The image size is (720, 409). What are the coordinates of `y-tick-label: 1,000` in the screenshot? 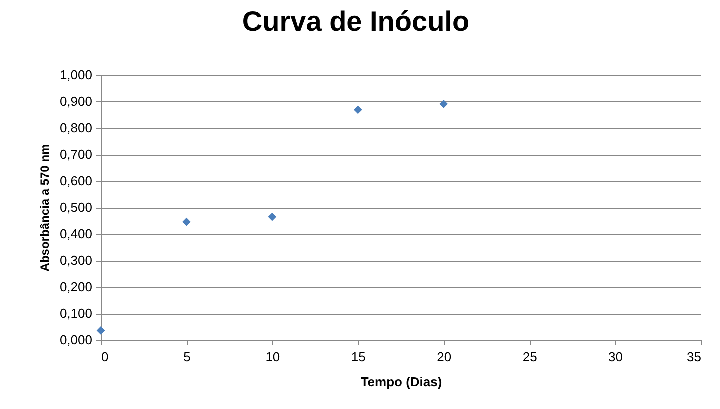 It's located at (76, 75).